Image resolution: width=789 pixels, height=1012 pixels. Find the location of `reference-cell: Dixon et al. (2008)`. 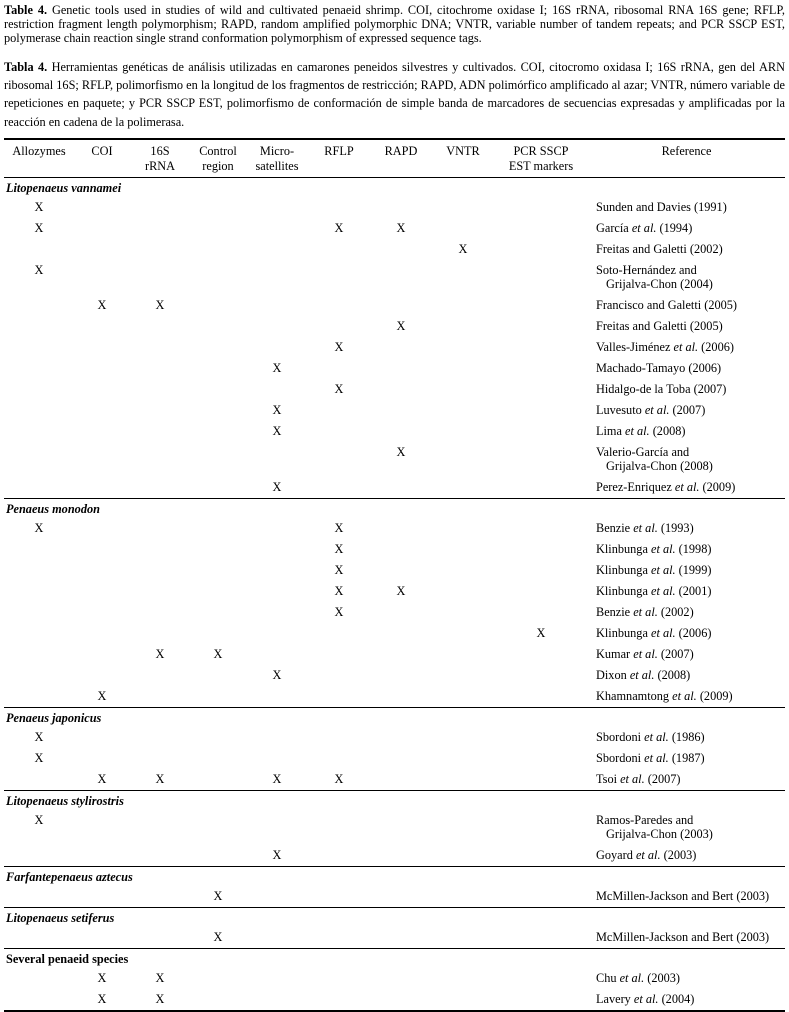

reference-cell: Dixon et al. (2008) is located at coordinates (643, 675).